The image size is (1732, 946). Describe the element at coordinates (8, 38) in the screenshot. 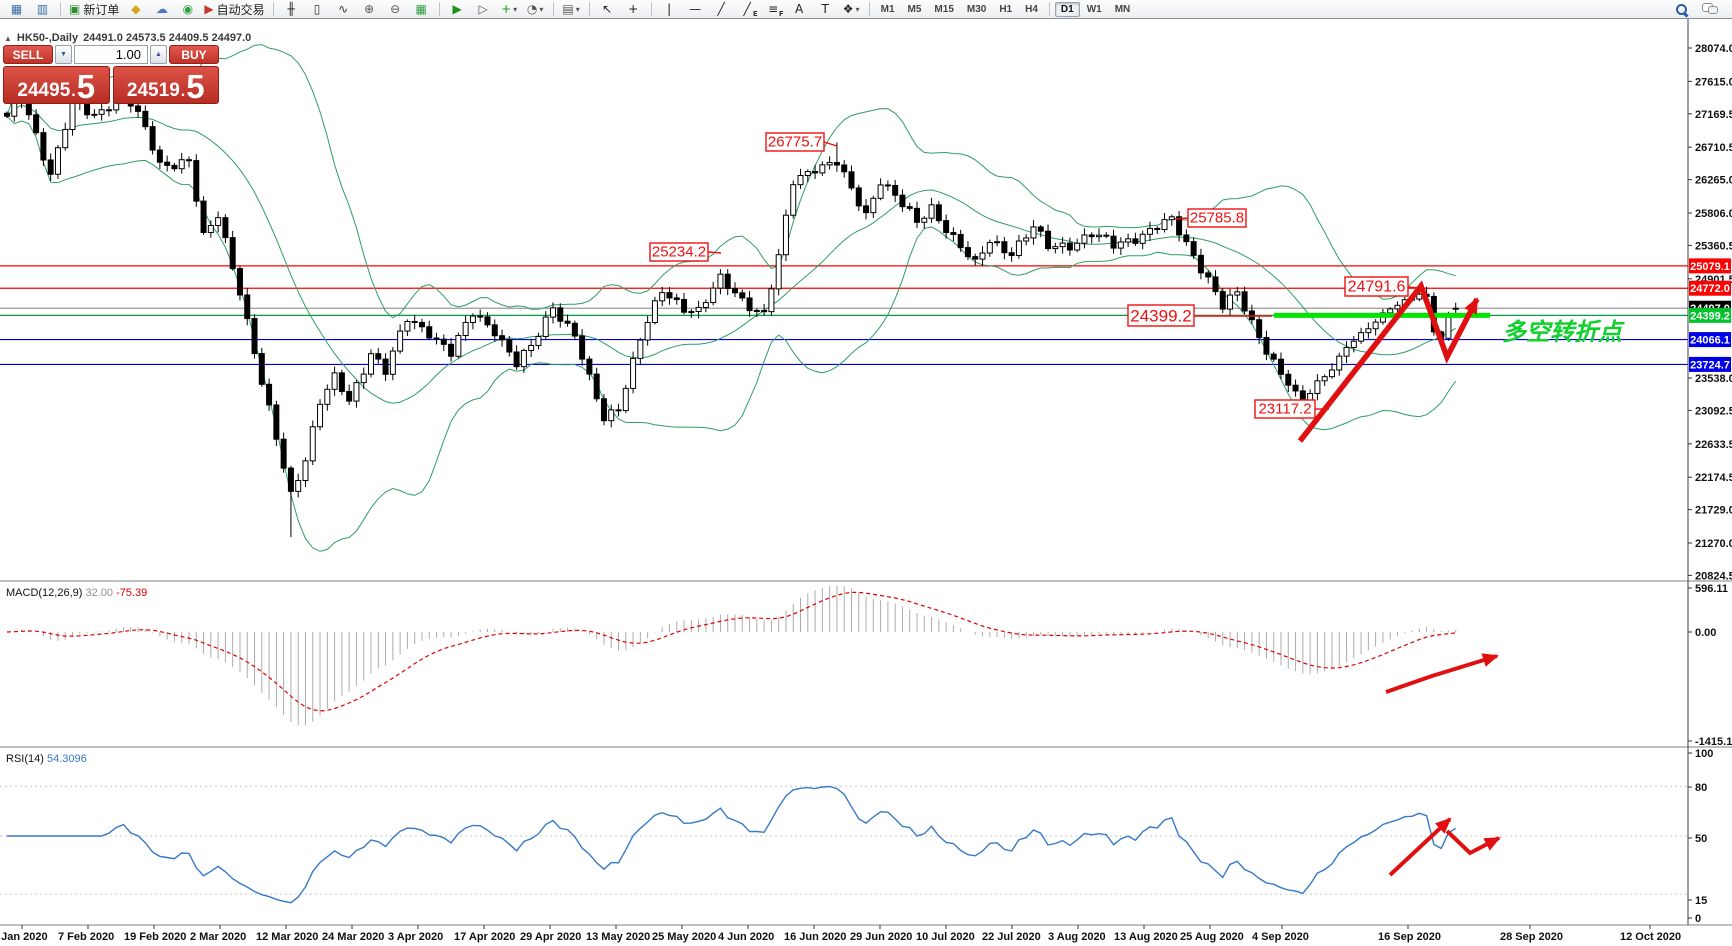

I see `trade-panel-collapse-icon: ▲` at that location.